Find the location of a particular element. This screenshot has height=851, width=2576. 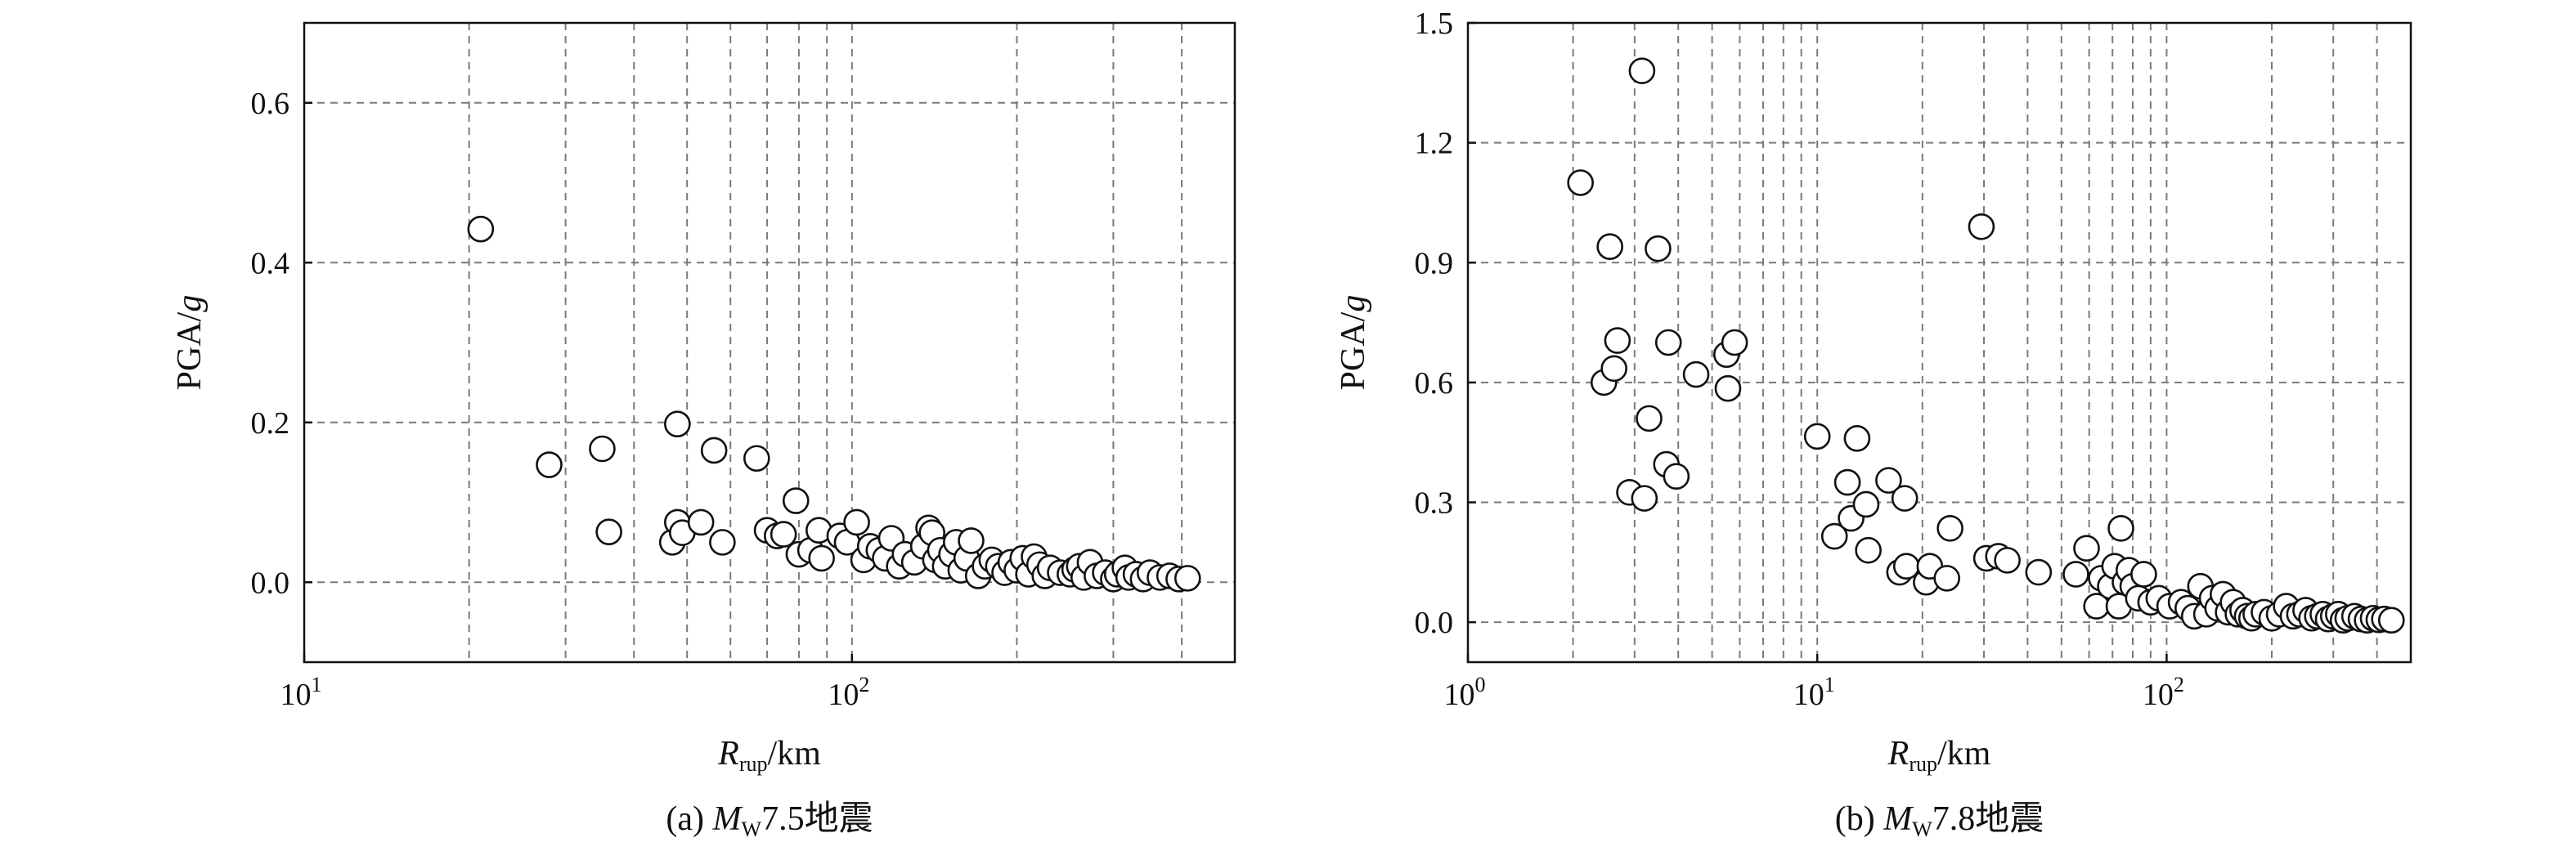

chart-1-y-tick-label: 0.3 is located at coordinates (1435, 503).